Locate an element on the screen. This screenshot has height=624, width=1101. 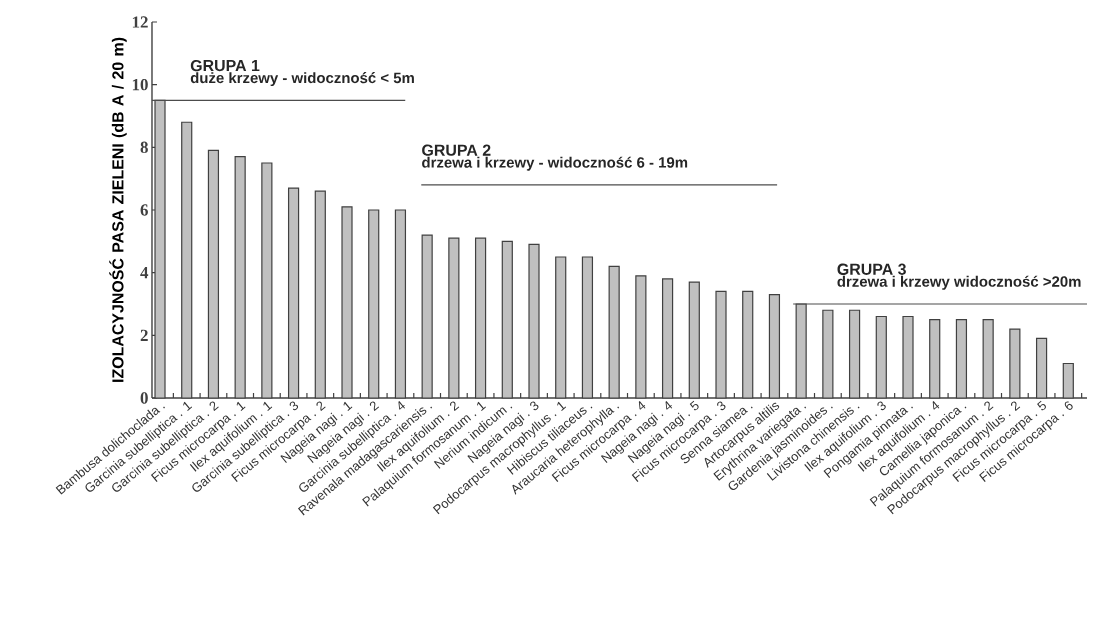
annotation: GRUPA 2 is located at coordinates (456, 150).